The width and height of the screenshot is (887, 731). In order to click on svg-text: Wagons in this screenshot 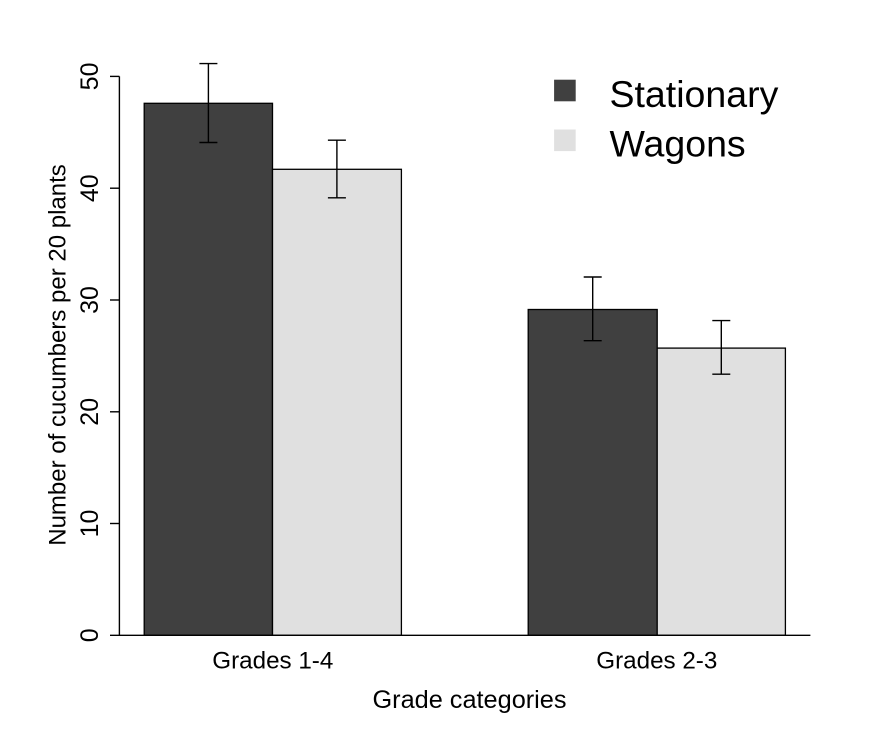, I will do `click(678, 144)`.